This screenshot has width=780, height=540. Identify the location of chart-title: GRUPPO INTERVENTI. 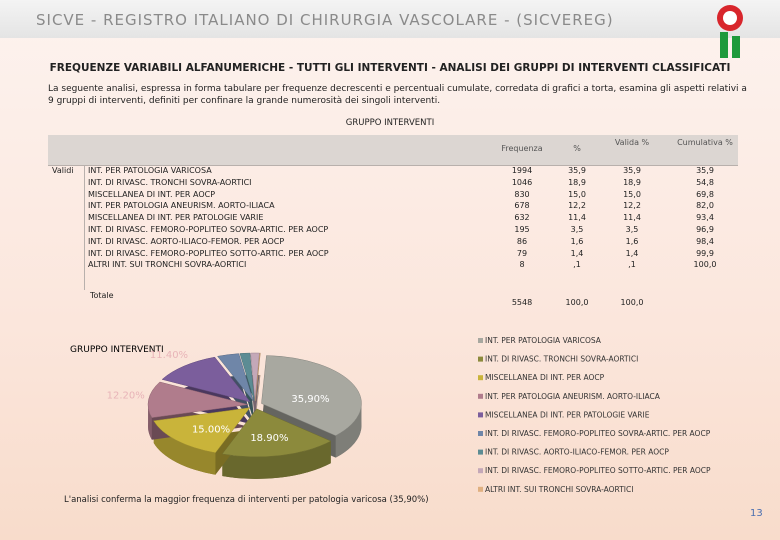
(117, 350).